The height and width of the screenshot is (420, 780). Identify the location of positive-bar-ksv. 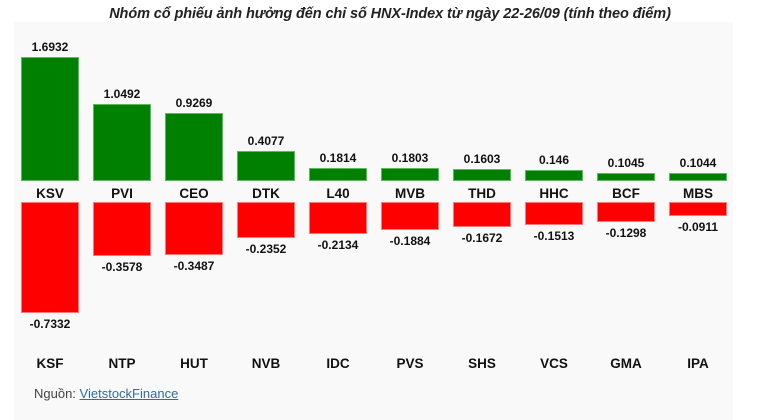
(50, 119).